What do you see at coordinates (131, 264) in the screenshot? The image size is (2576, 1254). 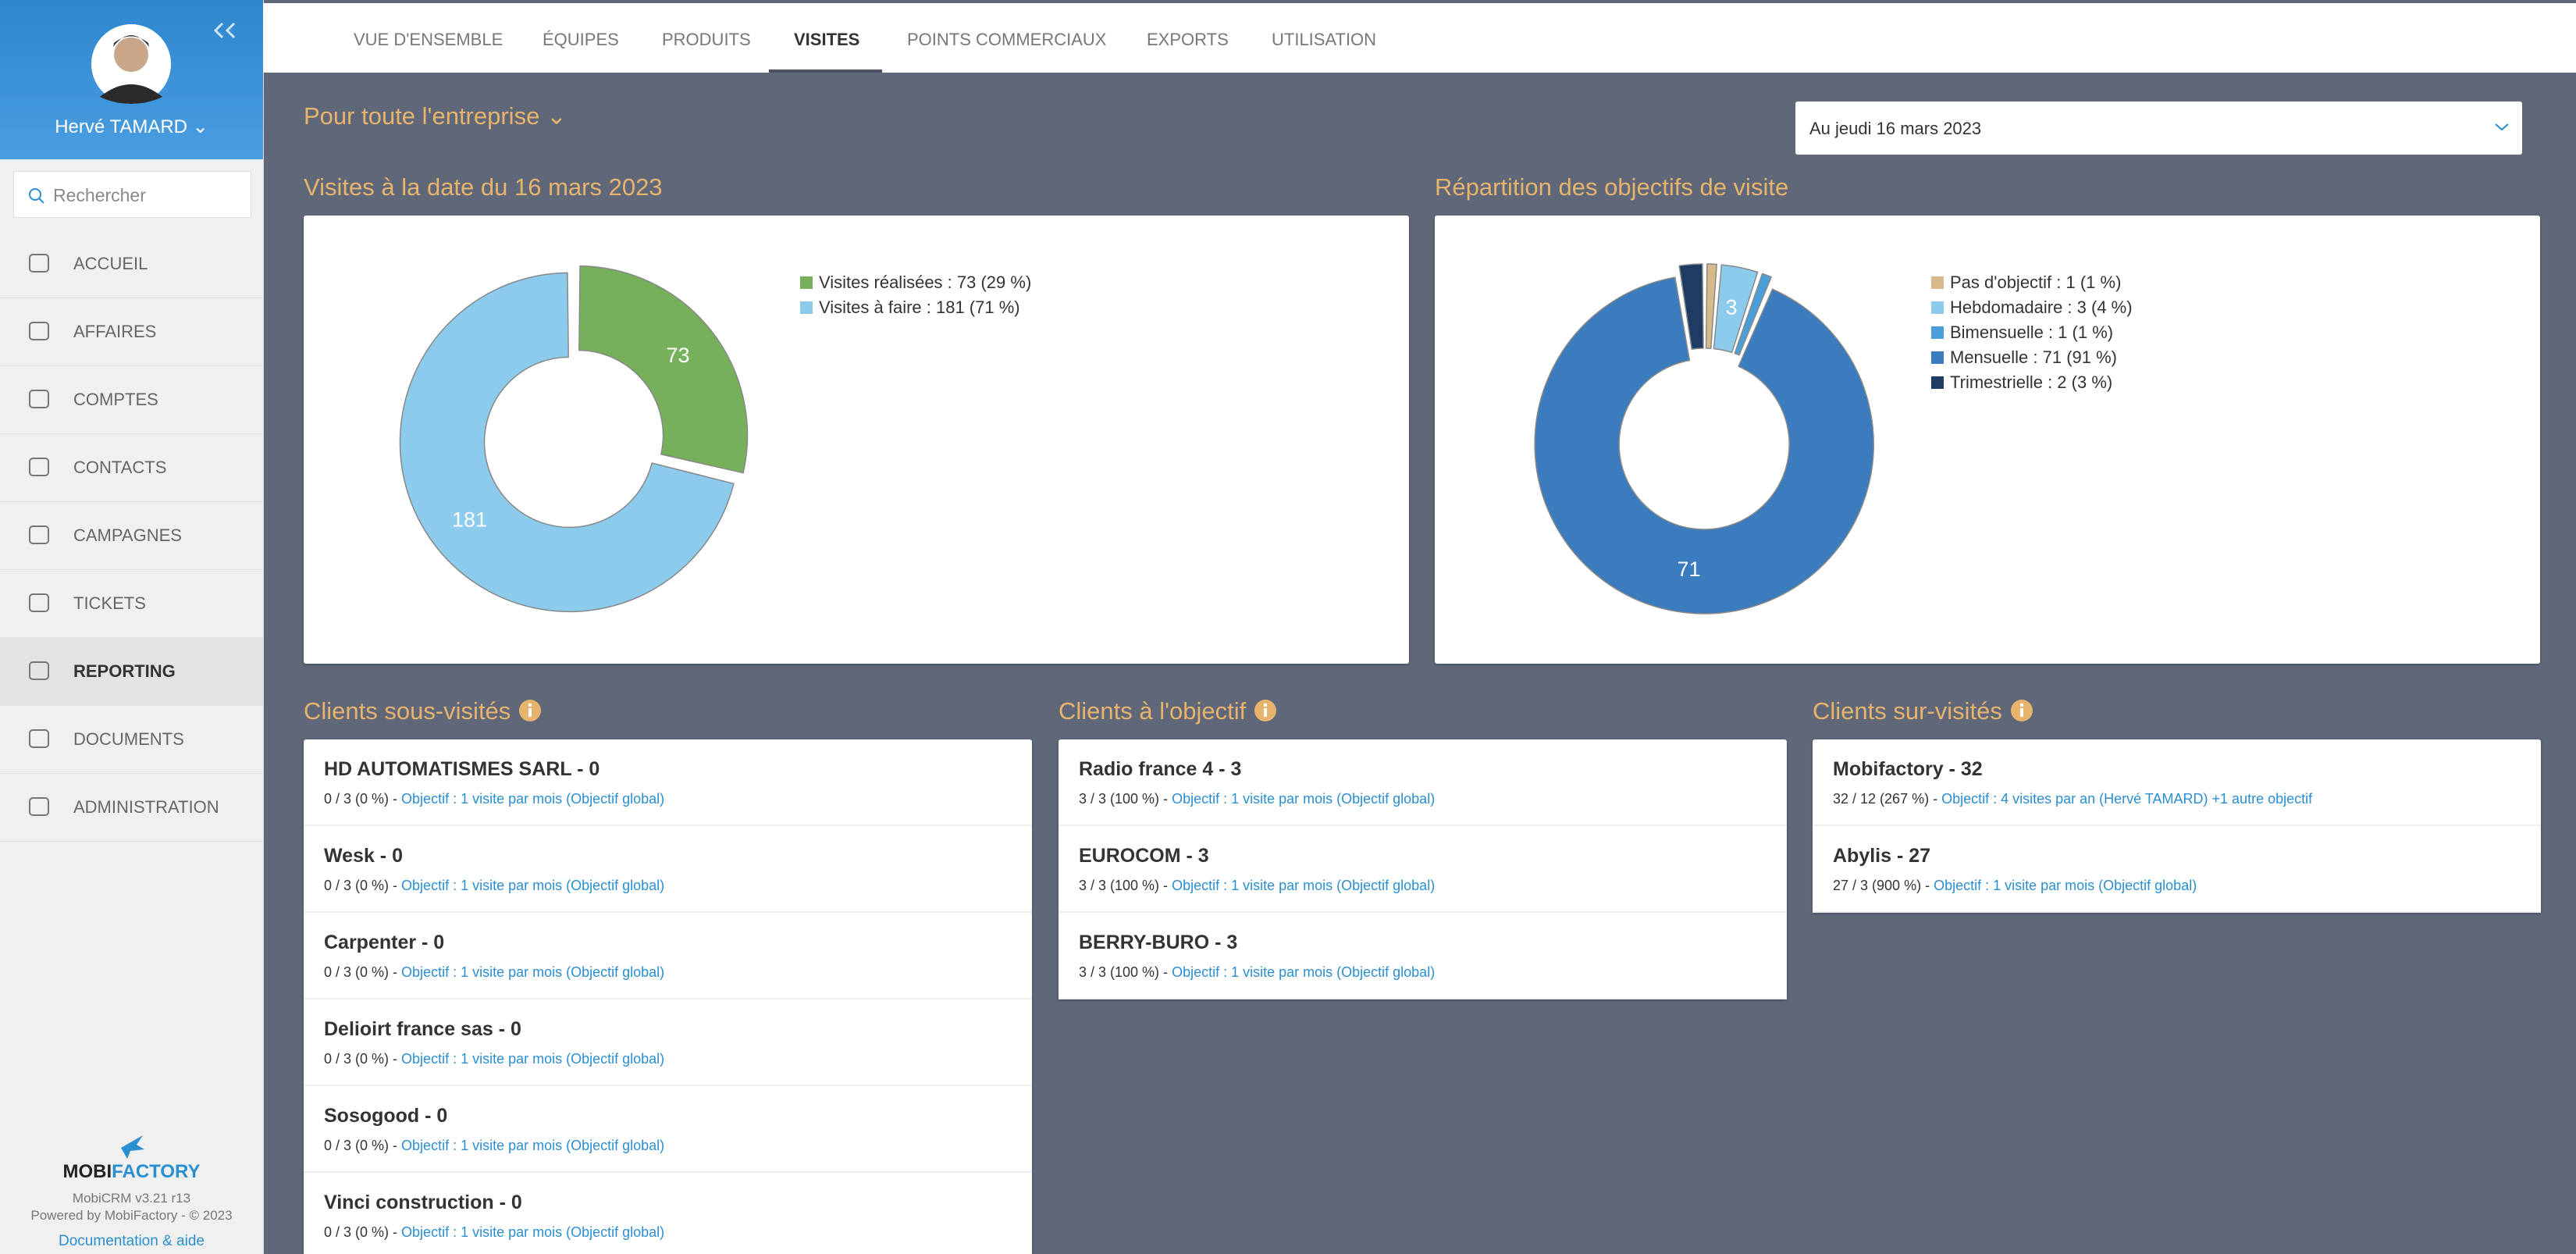 I see `menu-item: ACCUEIL` at bounding box center [131, 264].